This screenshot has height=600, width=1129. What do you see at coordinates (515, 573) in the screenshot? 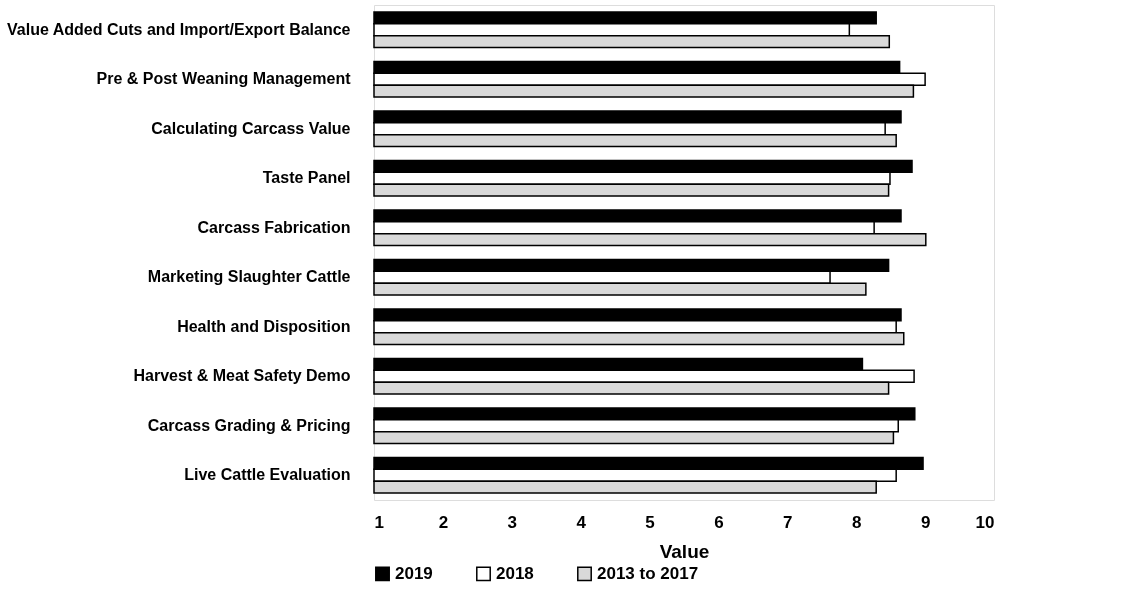
I see `legend-label: 2018` at bounding box center [515, 573].